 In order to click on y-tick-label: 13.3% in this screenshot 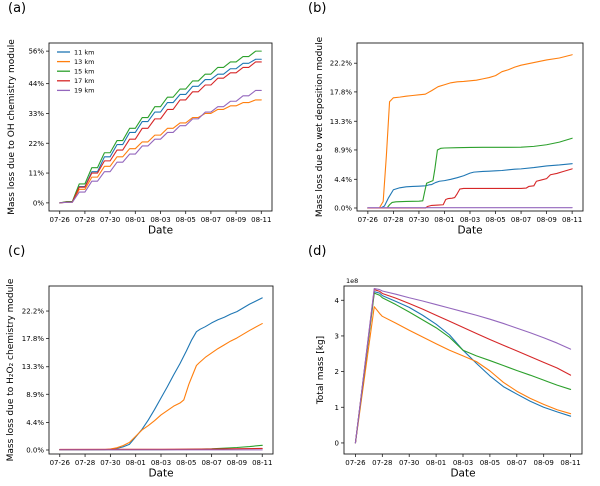, I will do `click(33, 367)`.